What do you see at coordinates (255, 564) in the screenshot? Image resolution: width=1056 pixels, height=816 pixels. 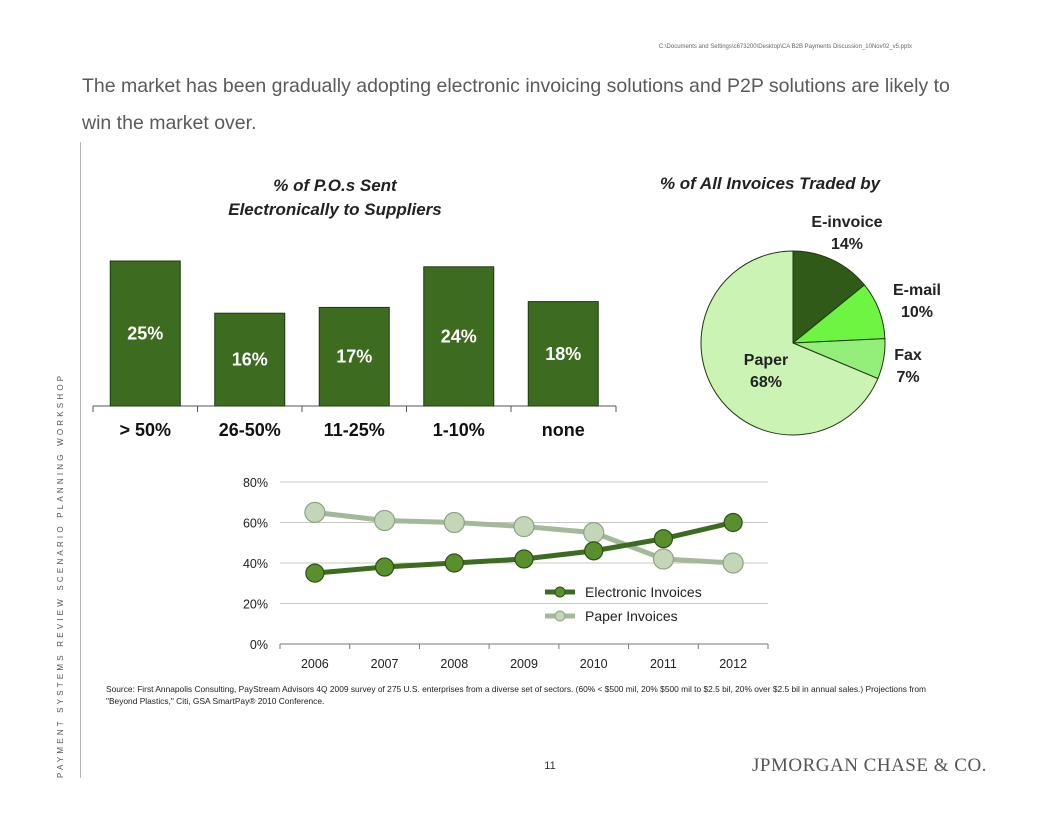 I see `line-y-tick-label: 40%` at bounding box center [255, 564].